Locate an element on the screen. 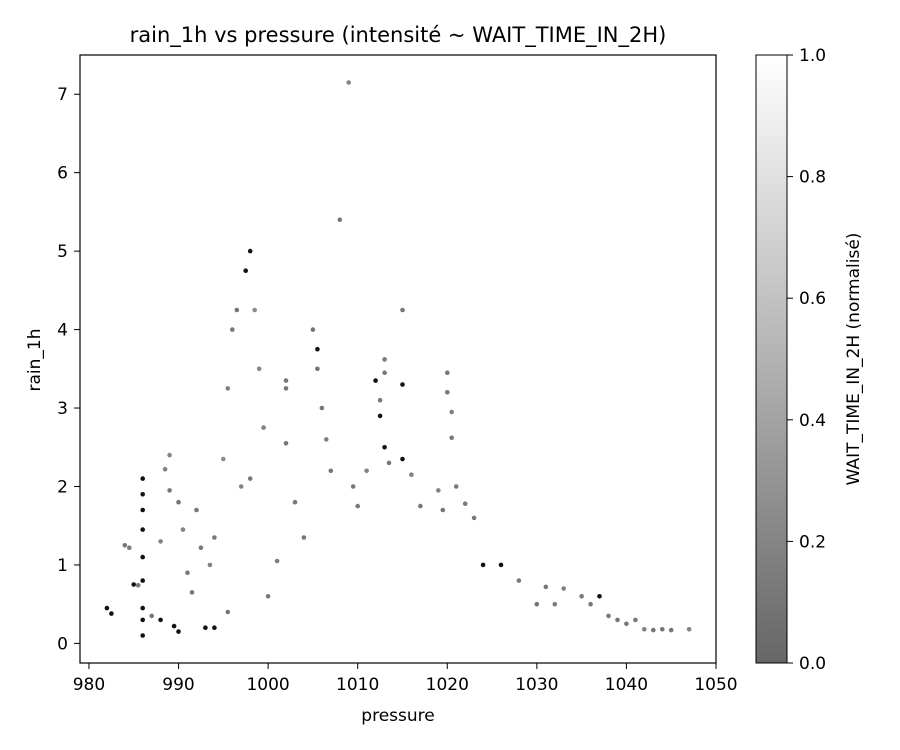 The width and height of the screenshot is (900, 750). y-tick-label: 1 is located at coordinates (62, 566).